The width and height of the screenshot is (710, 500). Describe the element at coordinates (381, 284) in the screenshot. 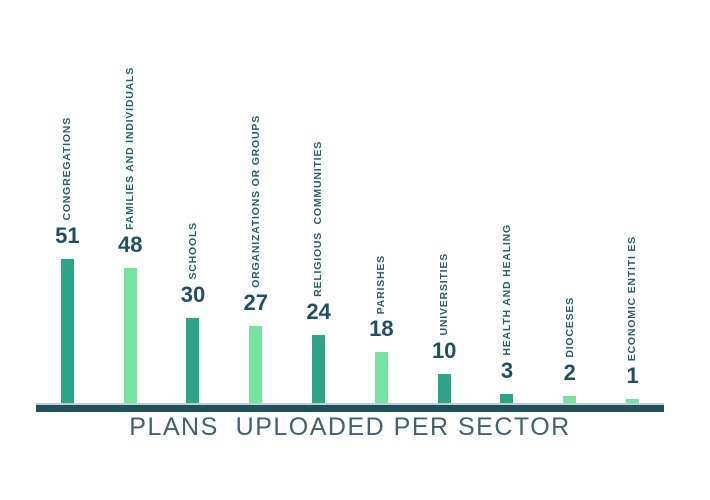

I see `category-label: PARISHES` at that location.